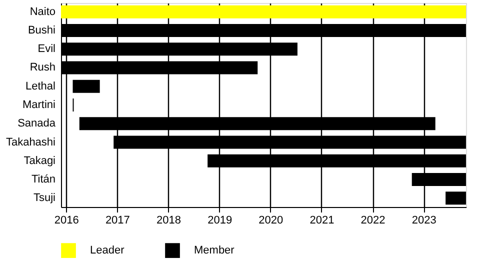  Describe the element at coordinates (214, 250) in the screenshot. I see `legend-label: Member` at that location.